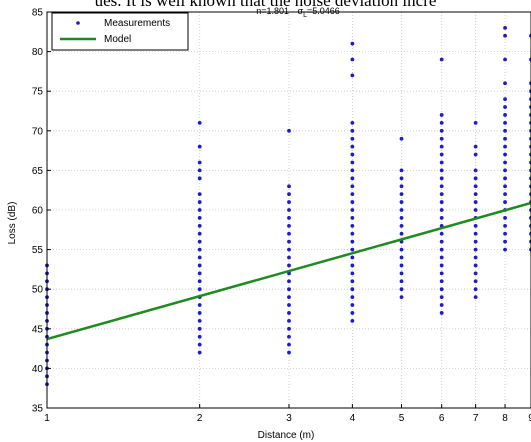 This screenshot has height=442, width=531. What do you see at coordinates (120, 31) in the screenshot?
I see `legend: Measurements Model` at bounding box center [120, 31].